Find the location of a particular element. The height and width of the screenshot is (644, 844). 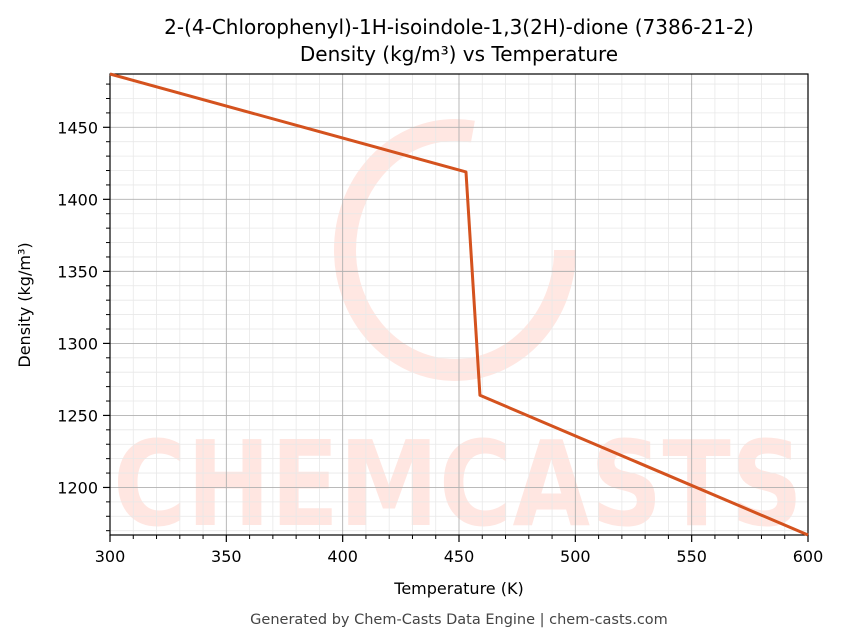

x-tick-label: 400 is located at coordinates (342, 556).